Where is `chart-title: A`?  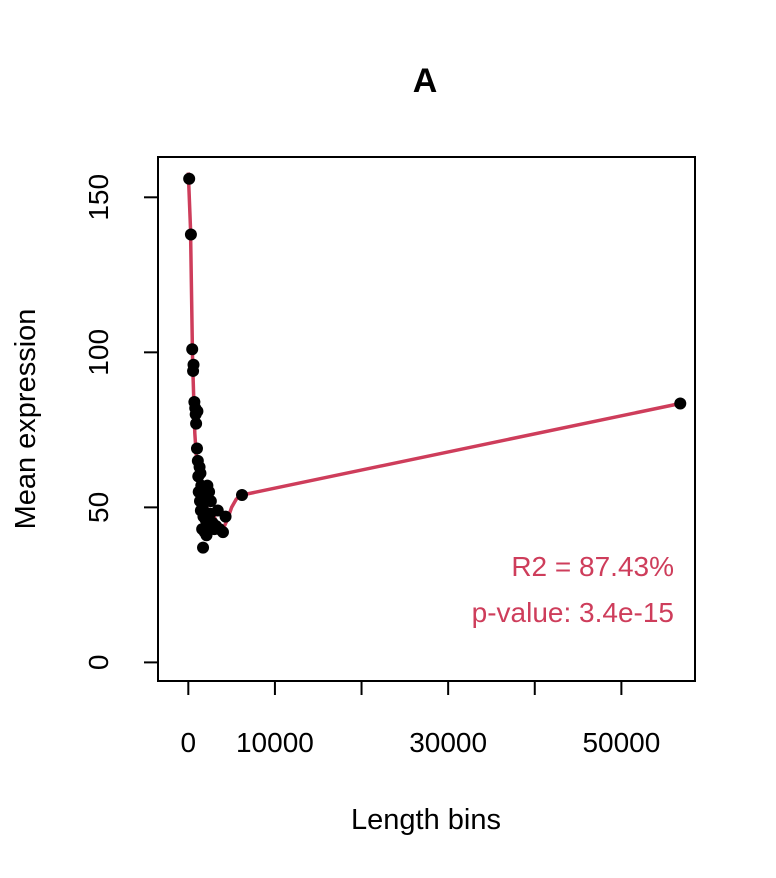 chart-title: A is located at coordinates (425, 81).